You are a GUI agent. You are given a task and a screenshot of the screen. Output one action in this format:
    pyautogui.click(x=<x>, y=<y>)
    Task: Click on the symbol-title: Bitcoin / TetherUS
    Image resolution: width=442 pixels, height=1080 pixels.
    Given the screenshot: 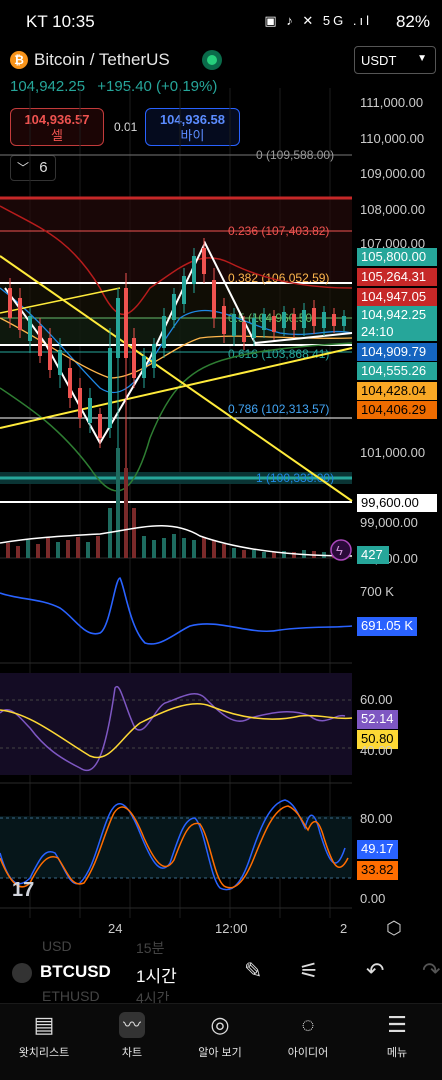 What is the action you would take?
    pyautogui.click(x=102, y=59)
    